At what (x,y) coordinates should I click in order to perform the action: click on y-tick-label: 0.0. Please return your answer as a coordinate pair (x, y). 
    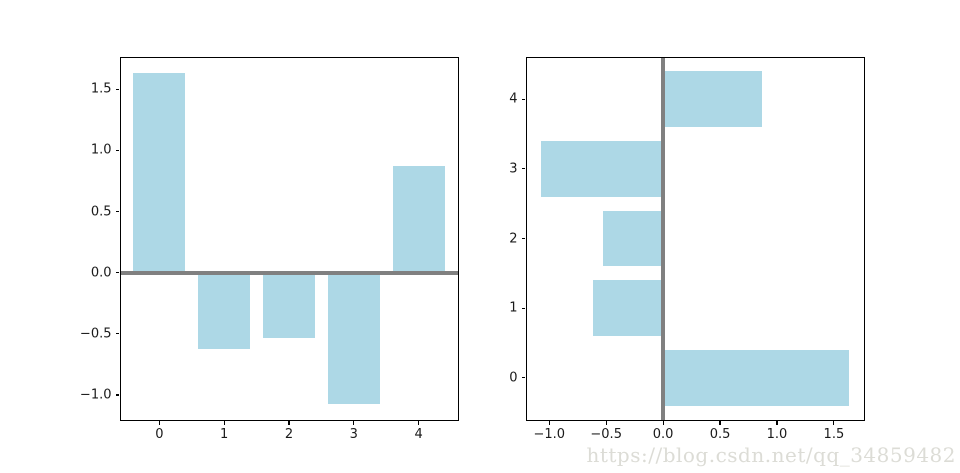
    Looking at the image, I should click on (101, 273).